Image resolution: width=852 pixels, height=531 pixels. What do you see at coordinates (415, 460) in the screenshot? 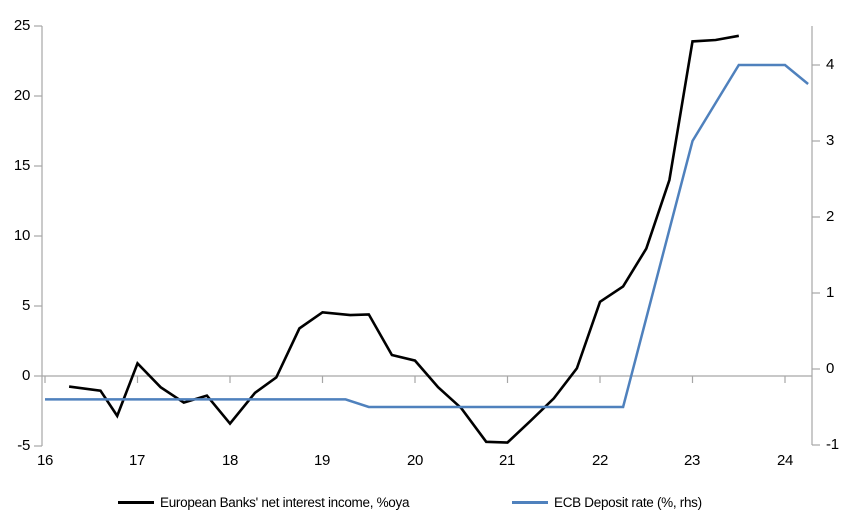
I see `x-axis-tick-label: 20` at bounding box center [415, 460].